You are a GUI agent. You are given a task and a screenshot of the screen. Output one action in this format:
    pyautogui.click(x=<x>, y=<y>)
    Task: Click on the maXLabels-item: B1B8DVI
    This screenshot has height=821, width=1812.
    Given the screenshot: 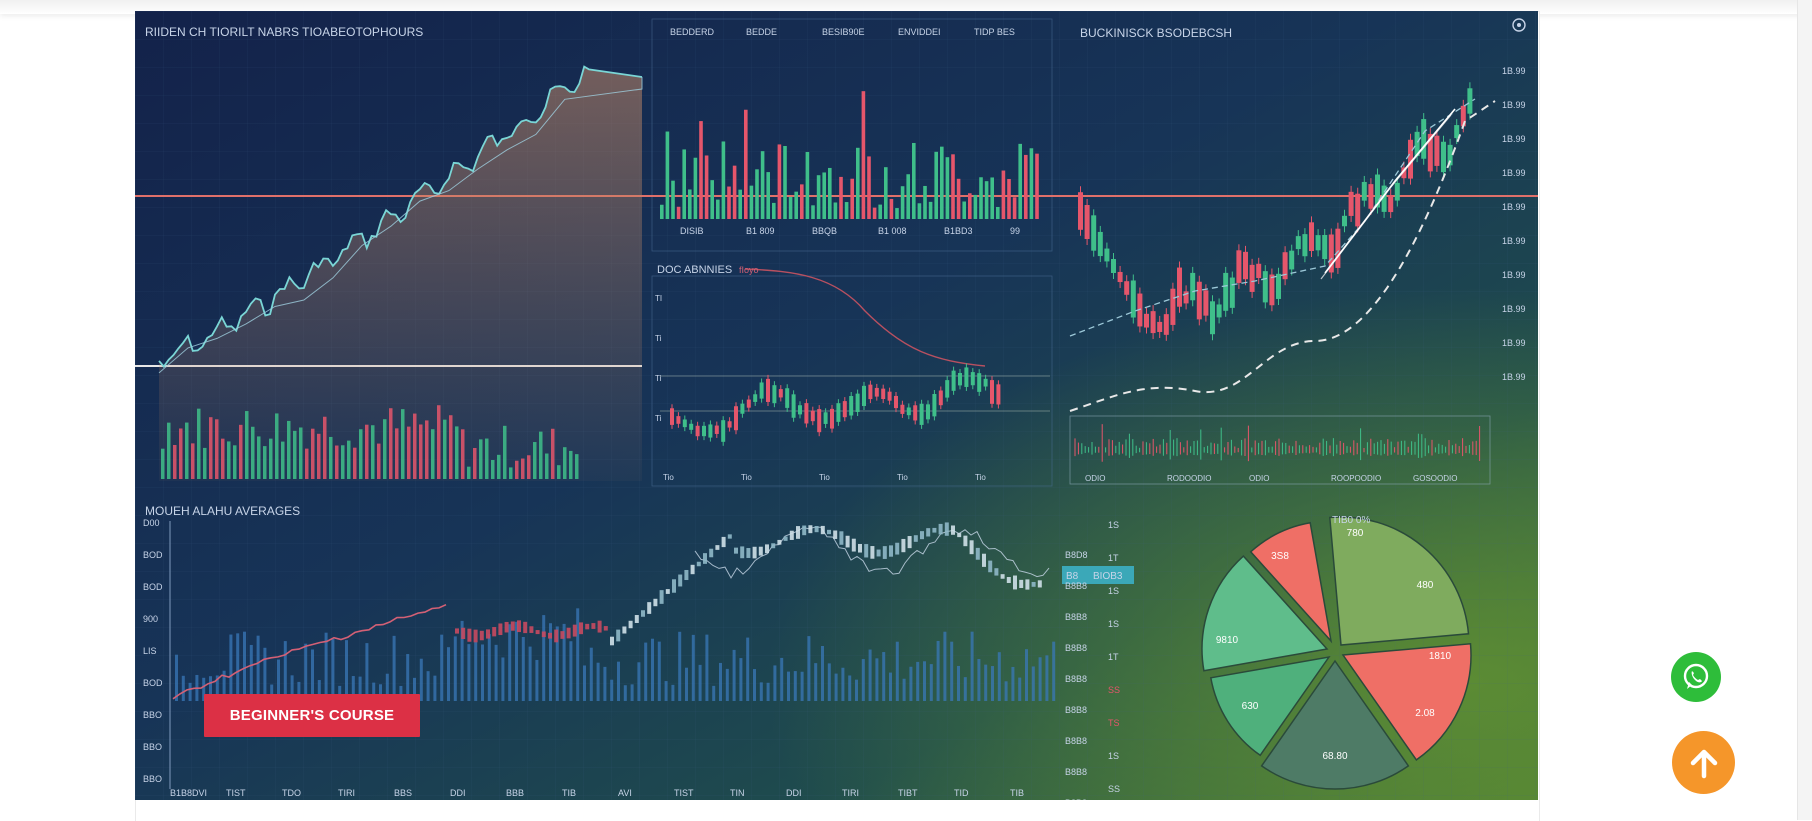 What is the action you would take?
    pyautogui.click(x=188, y=793)
    